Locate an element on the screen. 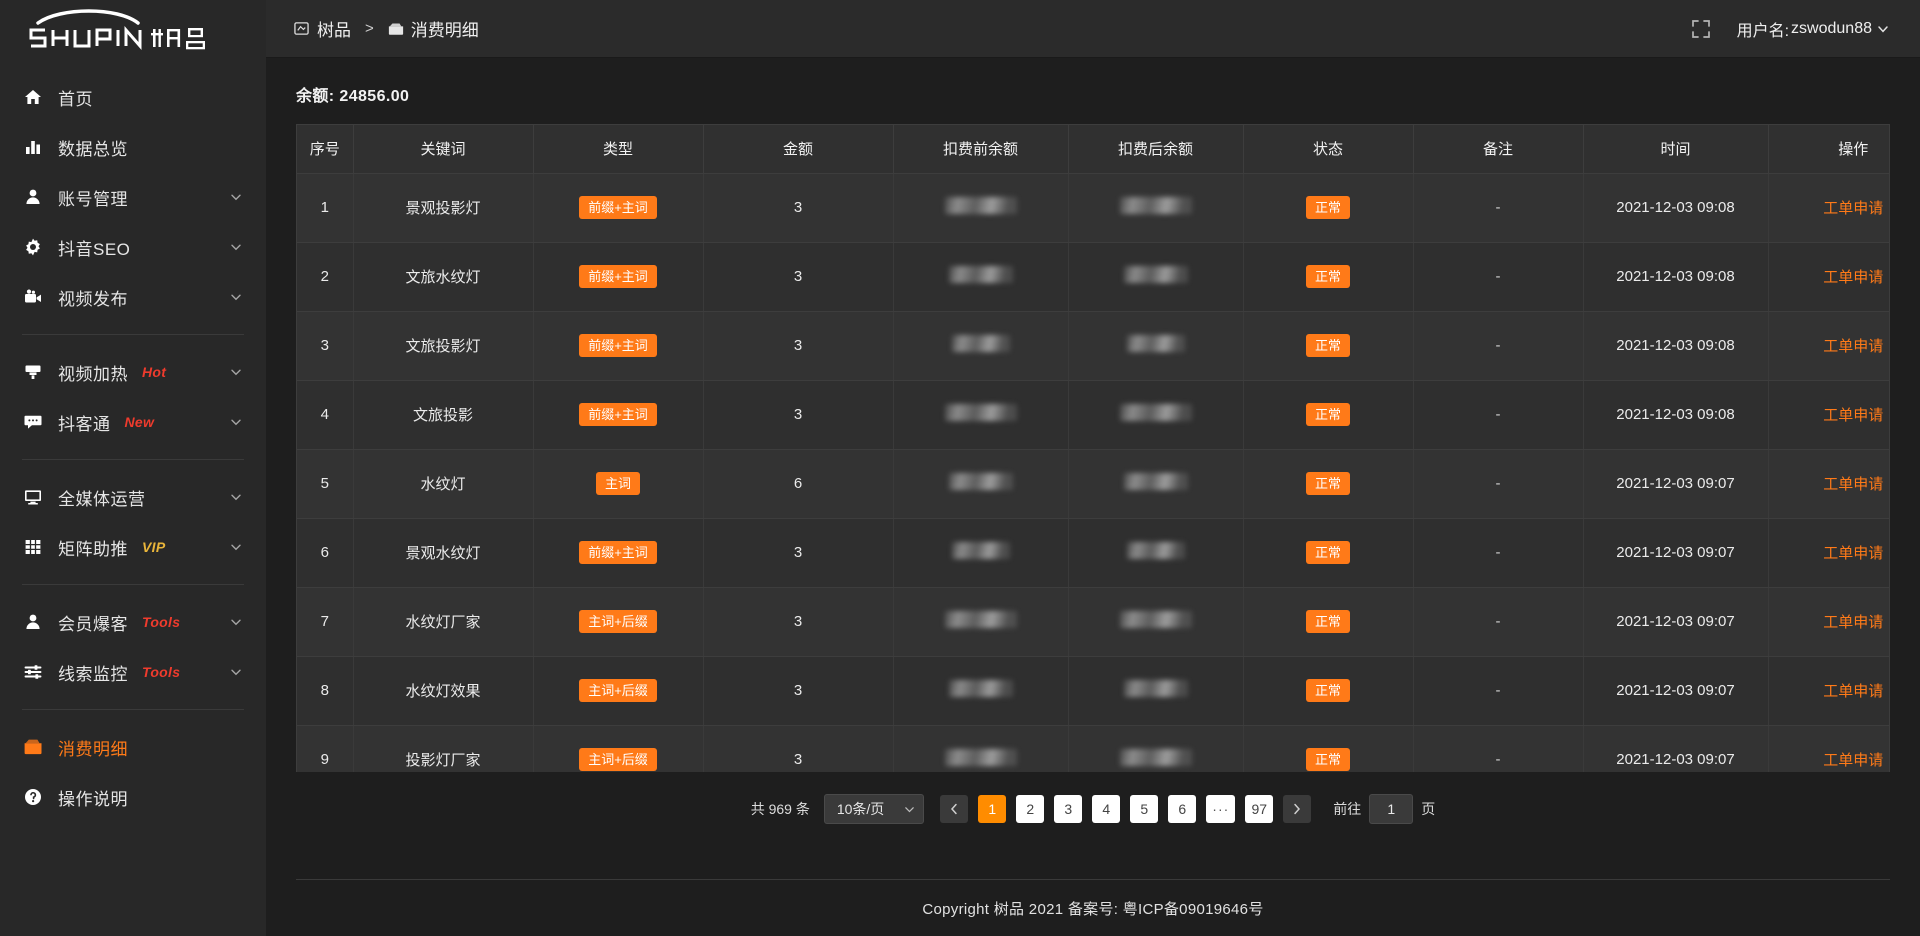 This screenshot has height=936, width=1920. sidebar-item-label: 账号管理 is located at coordinates (93, 199).